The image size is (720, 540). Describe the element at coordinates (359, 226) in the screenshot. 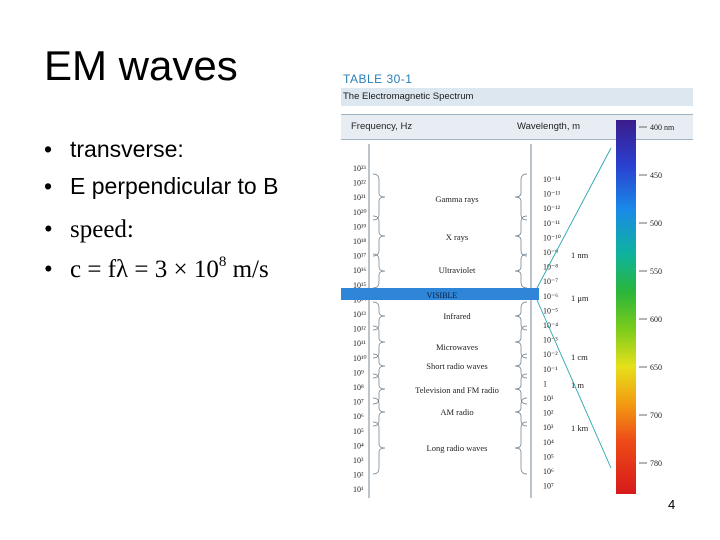

I see `frequency-label: 10¹⁹` at that location.